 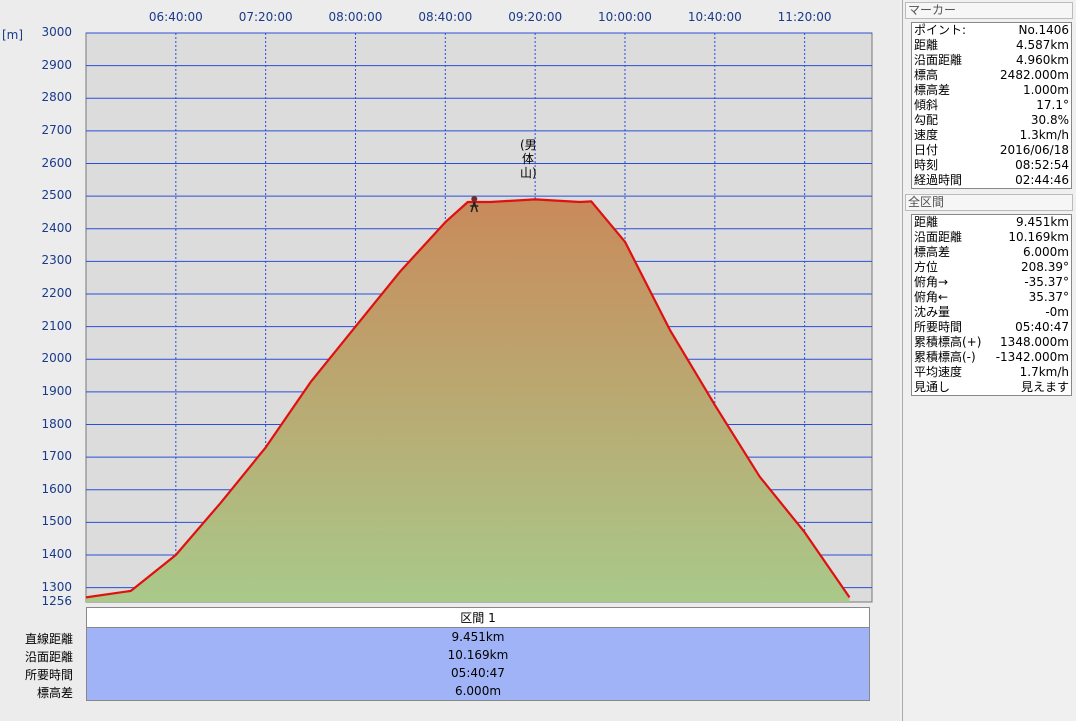 What do you see at coordinates (1043, 30) in the screenshot?
I see `marker_panel-row-value: No.1406` at bounding box center [1043, 30].